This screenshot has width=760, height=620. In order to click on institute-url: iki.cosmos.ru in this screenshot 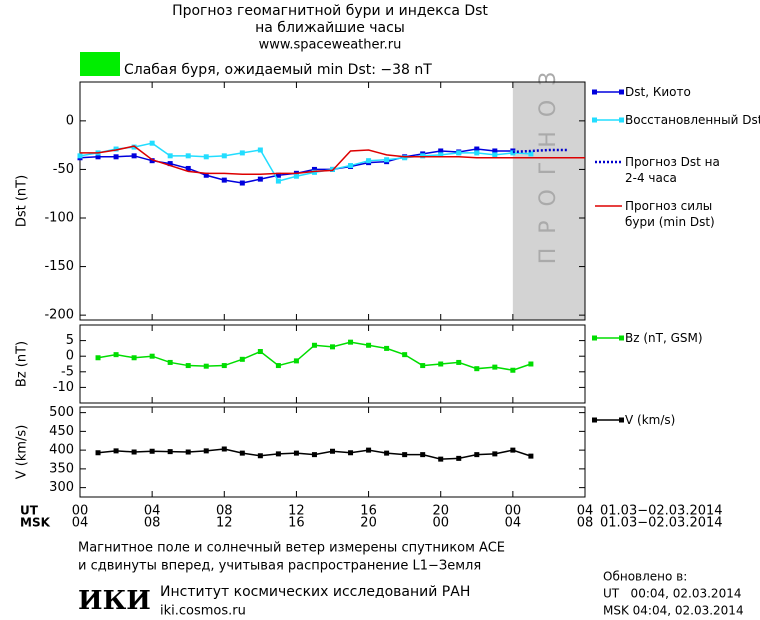, I will do `click(203, 611)`.